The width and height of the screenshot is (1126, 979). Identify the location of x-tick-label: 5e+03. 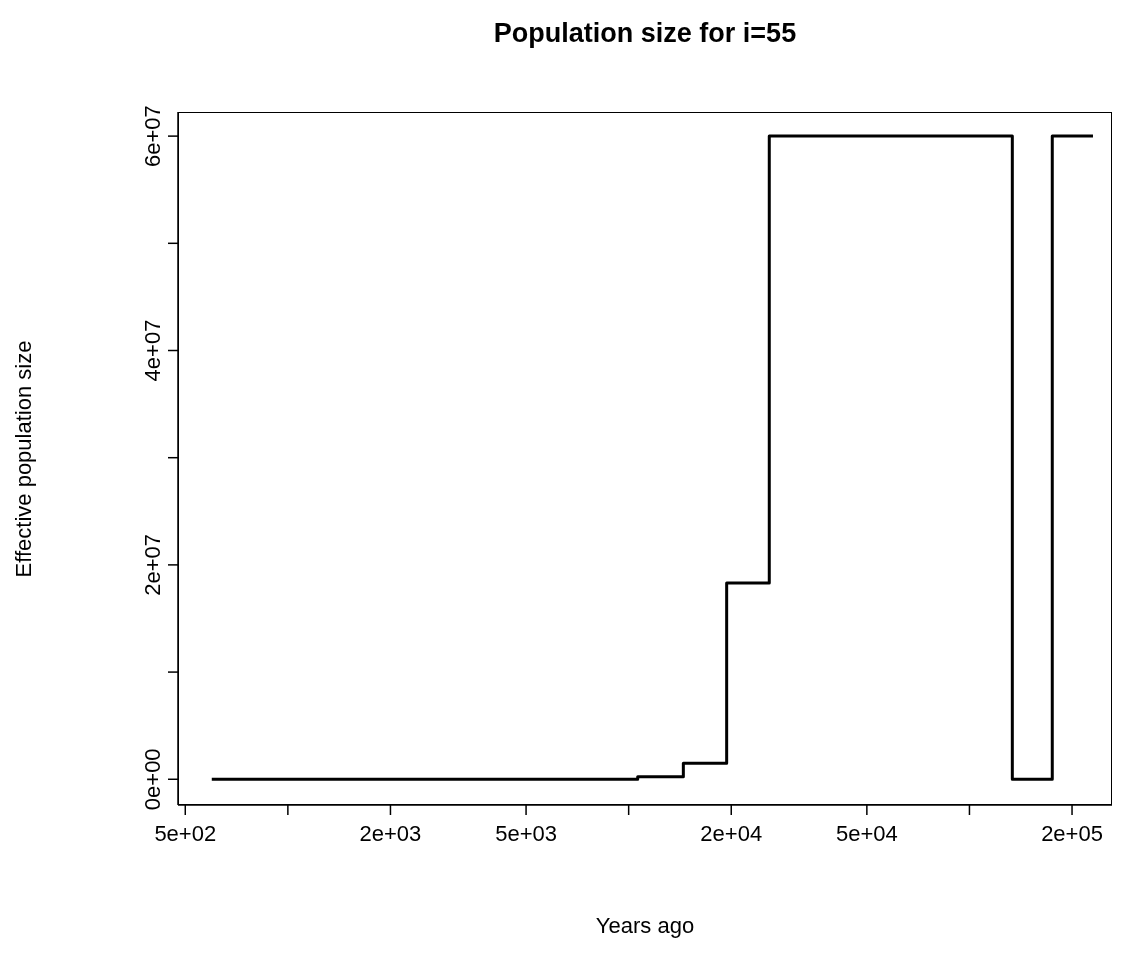
(526, 833).